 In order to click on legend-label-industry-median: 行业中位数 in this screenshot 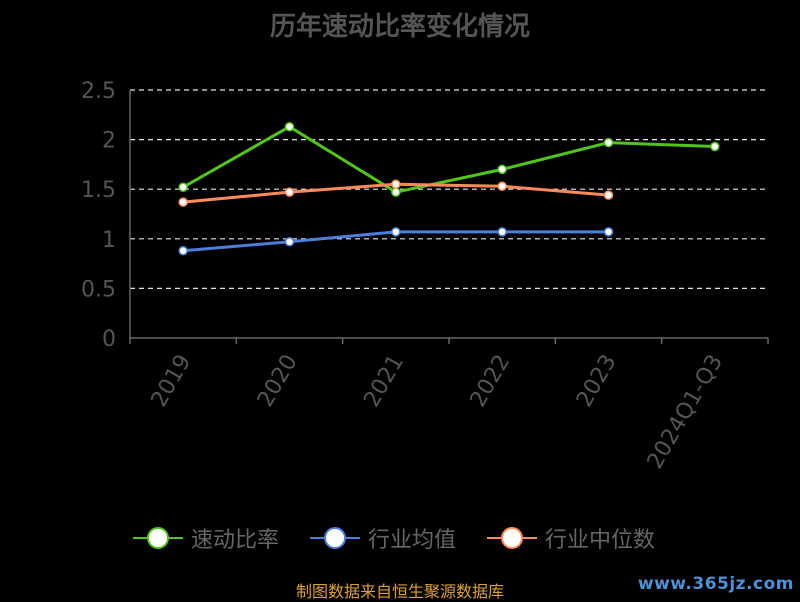, I will do `click(600, 540)`.